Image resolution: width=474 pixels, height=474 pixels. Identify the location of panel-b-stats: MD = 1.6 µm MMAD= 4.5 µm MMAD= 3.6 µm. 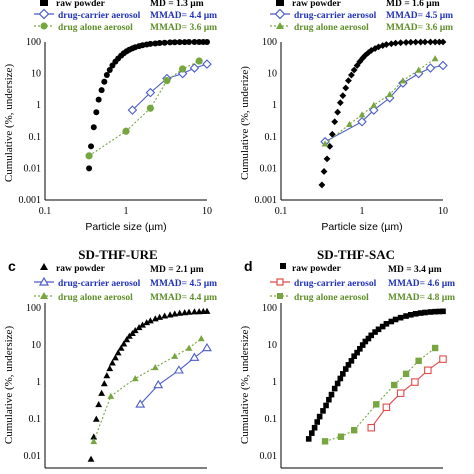
(419, 16).